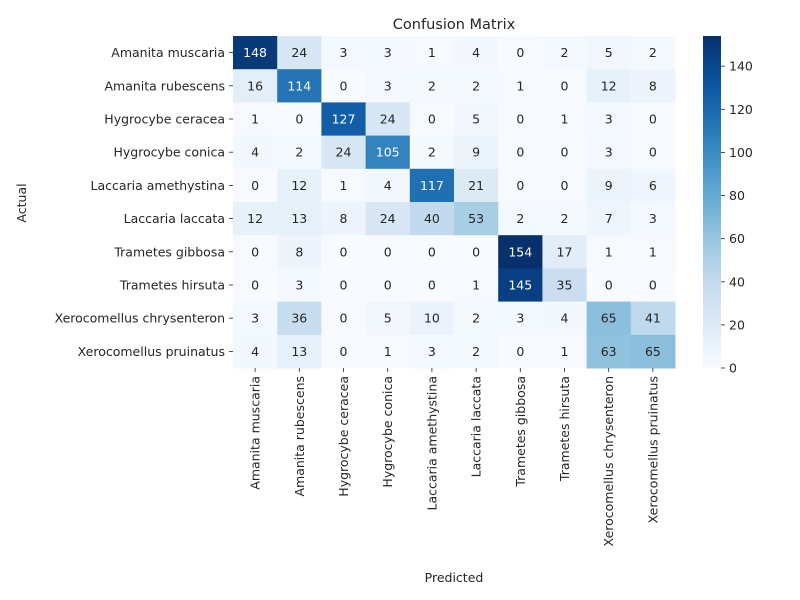 Image resolution: width=800 pixels, height=600 pixels. Describe the element at coordinates (255, 433) in the screenshot. I see `x-tick-label: Amanita muscaria` at that location.